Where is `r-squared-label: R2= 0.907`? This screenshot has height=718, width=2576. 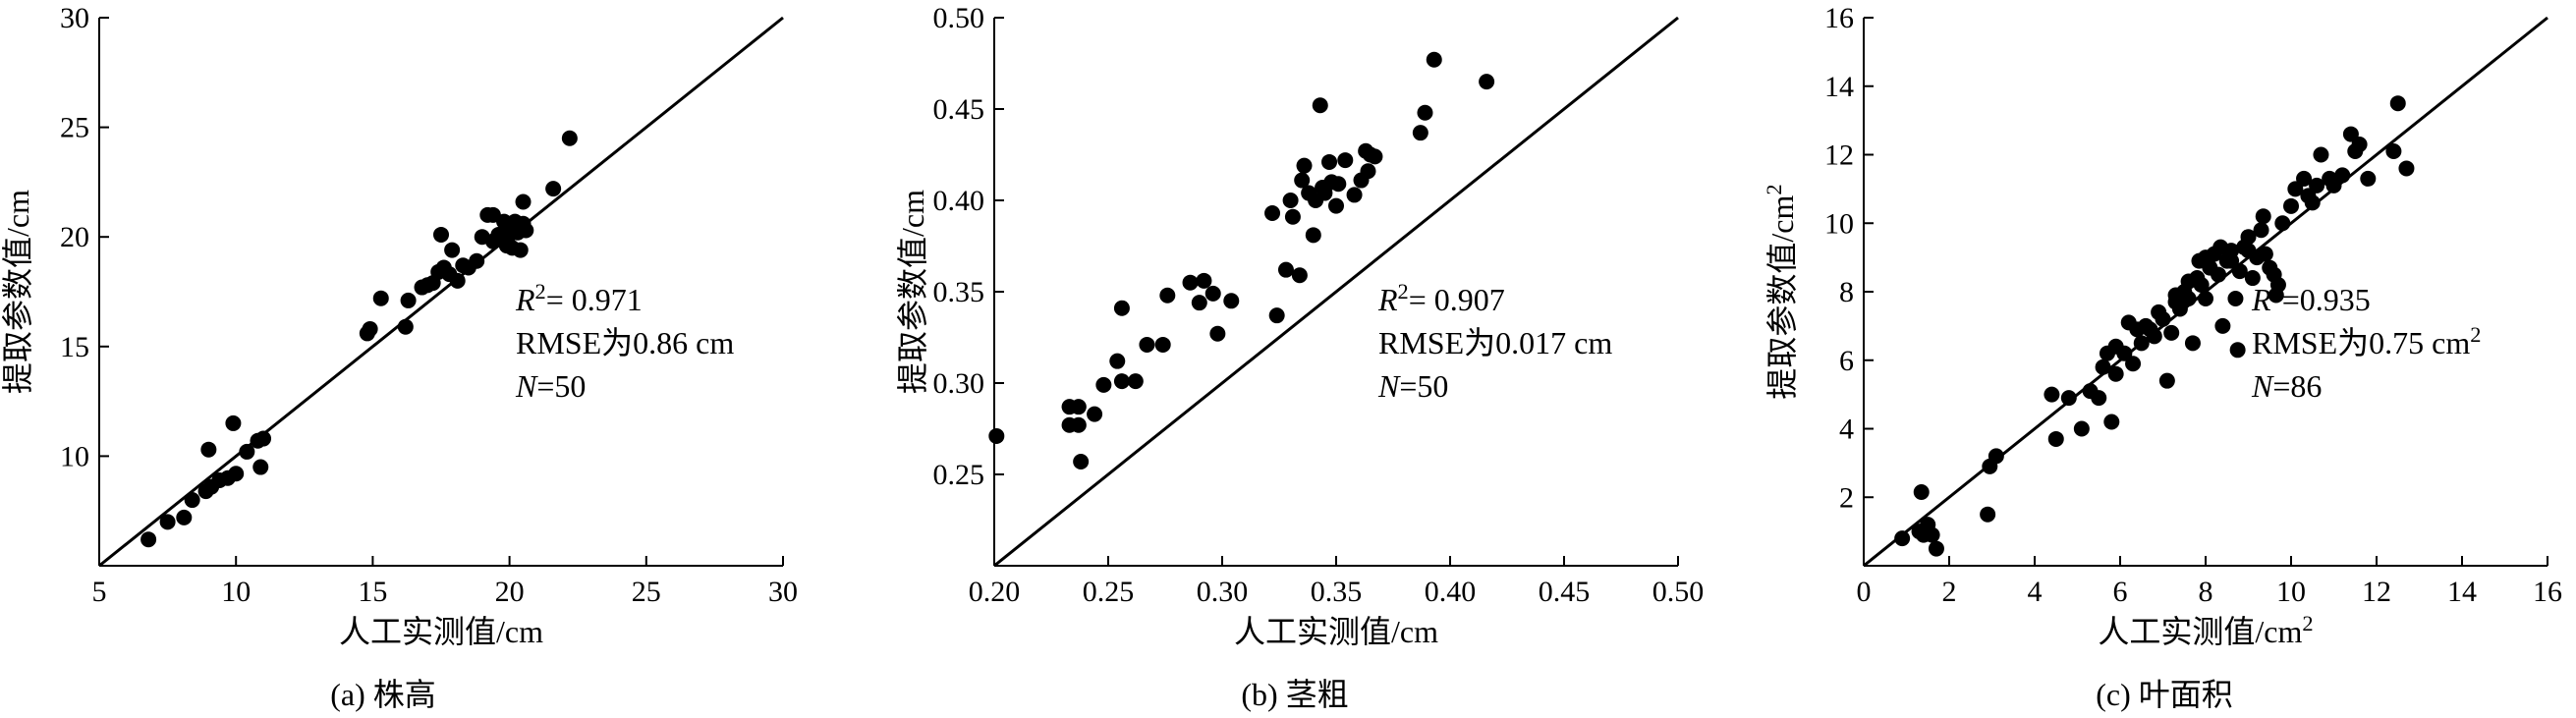 r-squared-label: R2= 0.907 is located at coordinates (1441, 298).